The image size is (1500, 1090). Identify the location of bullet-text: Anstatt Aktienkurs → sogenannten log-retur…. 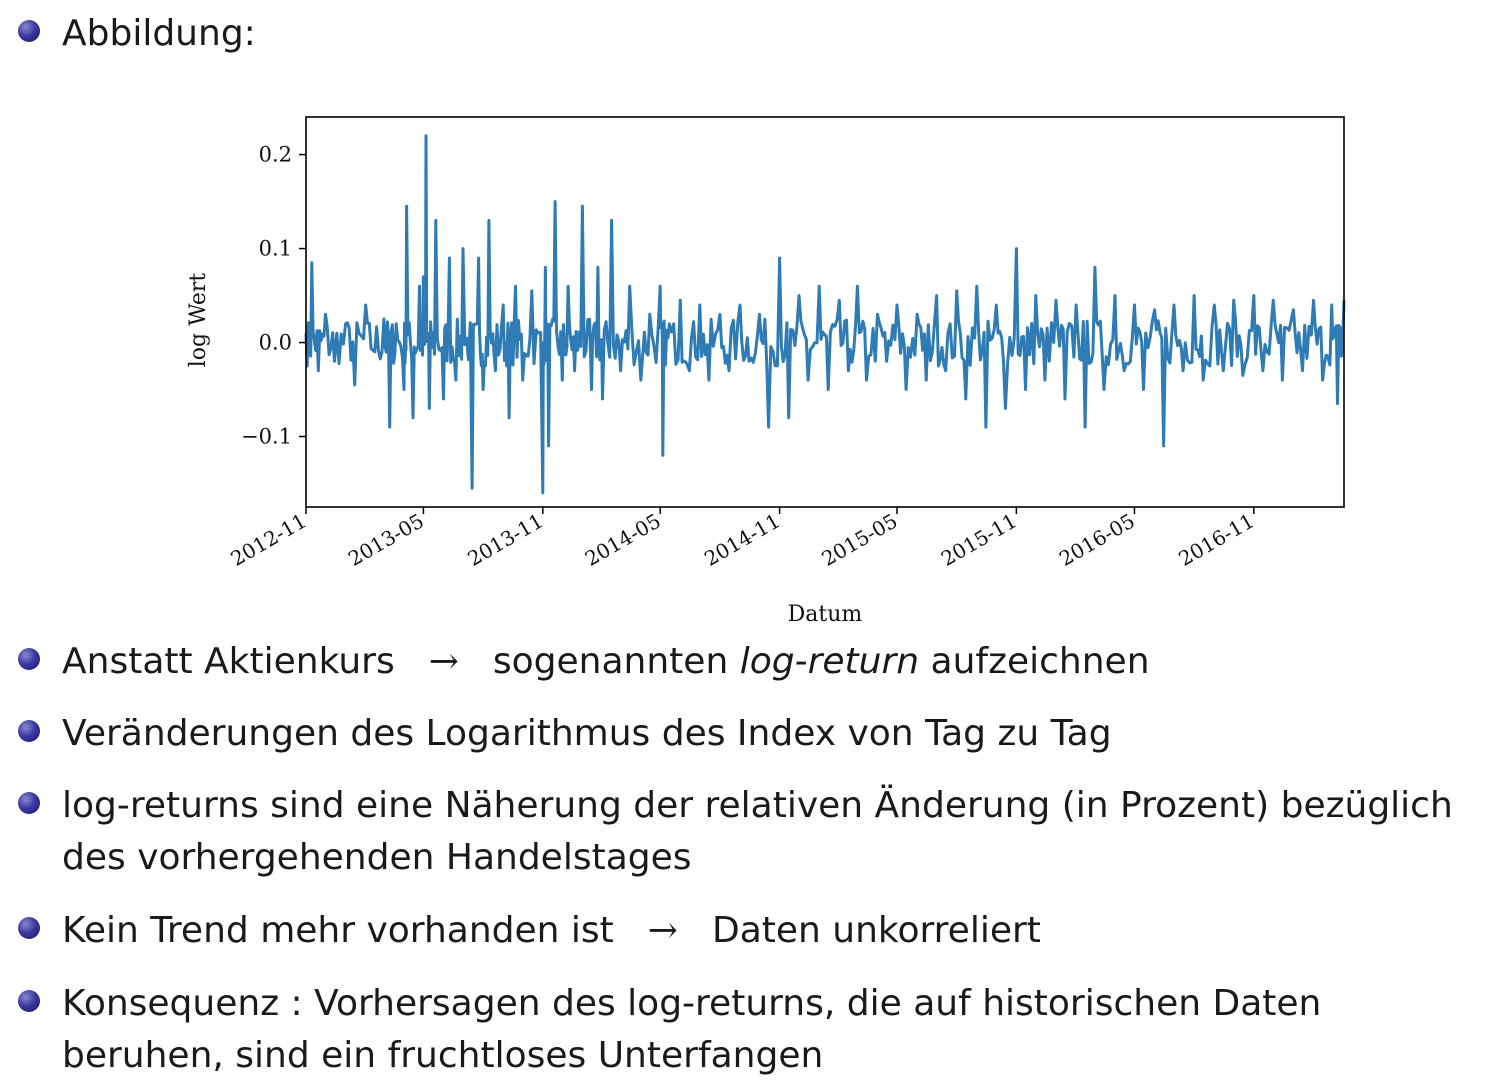
(606, 662).